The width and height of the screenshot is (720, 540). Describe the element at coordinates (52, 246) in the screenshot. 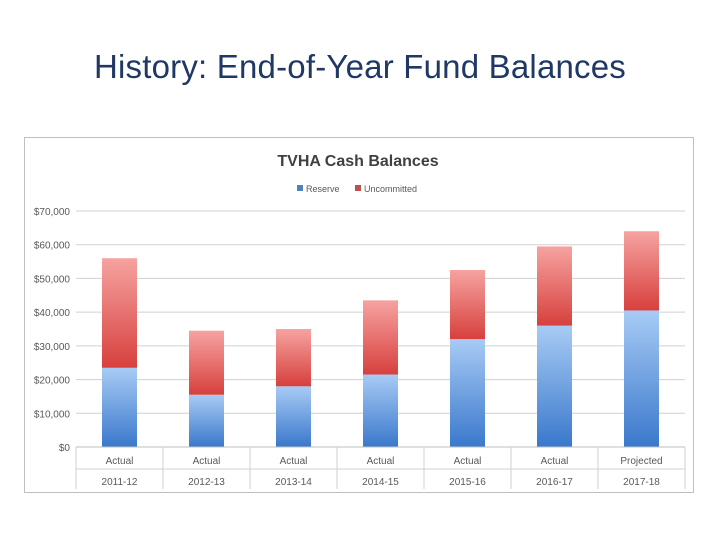

I see `y-tick-label: $60,000` at that location.